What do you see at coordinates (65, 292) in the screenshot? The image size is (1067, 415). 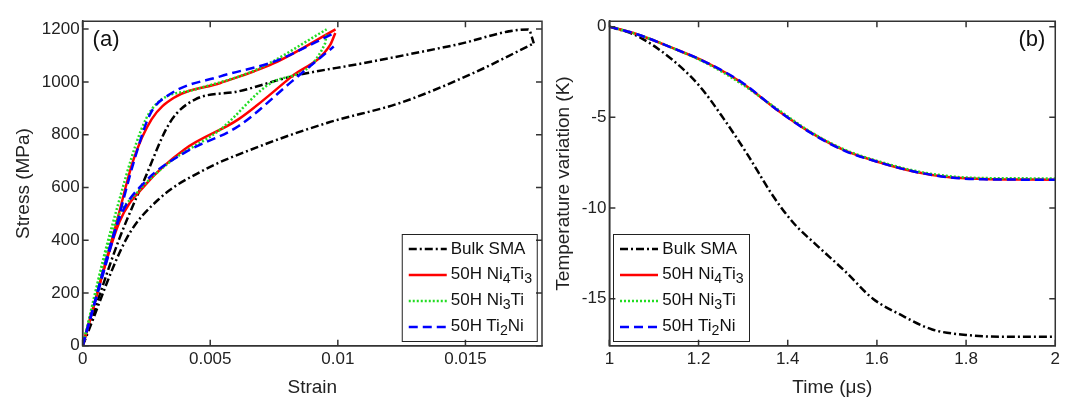 I see `y-tick-label: 200` at bounding box center [65, 292].